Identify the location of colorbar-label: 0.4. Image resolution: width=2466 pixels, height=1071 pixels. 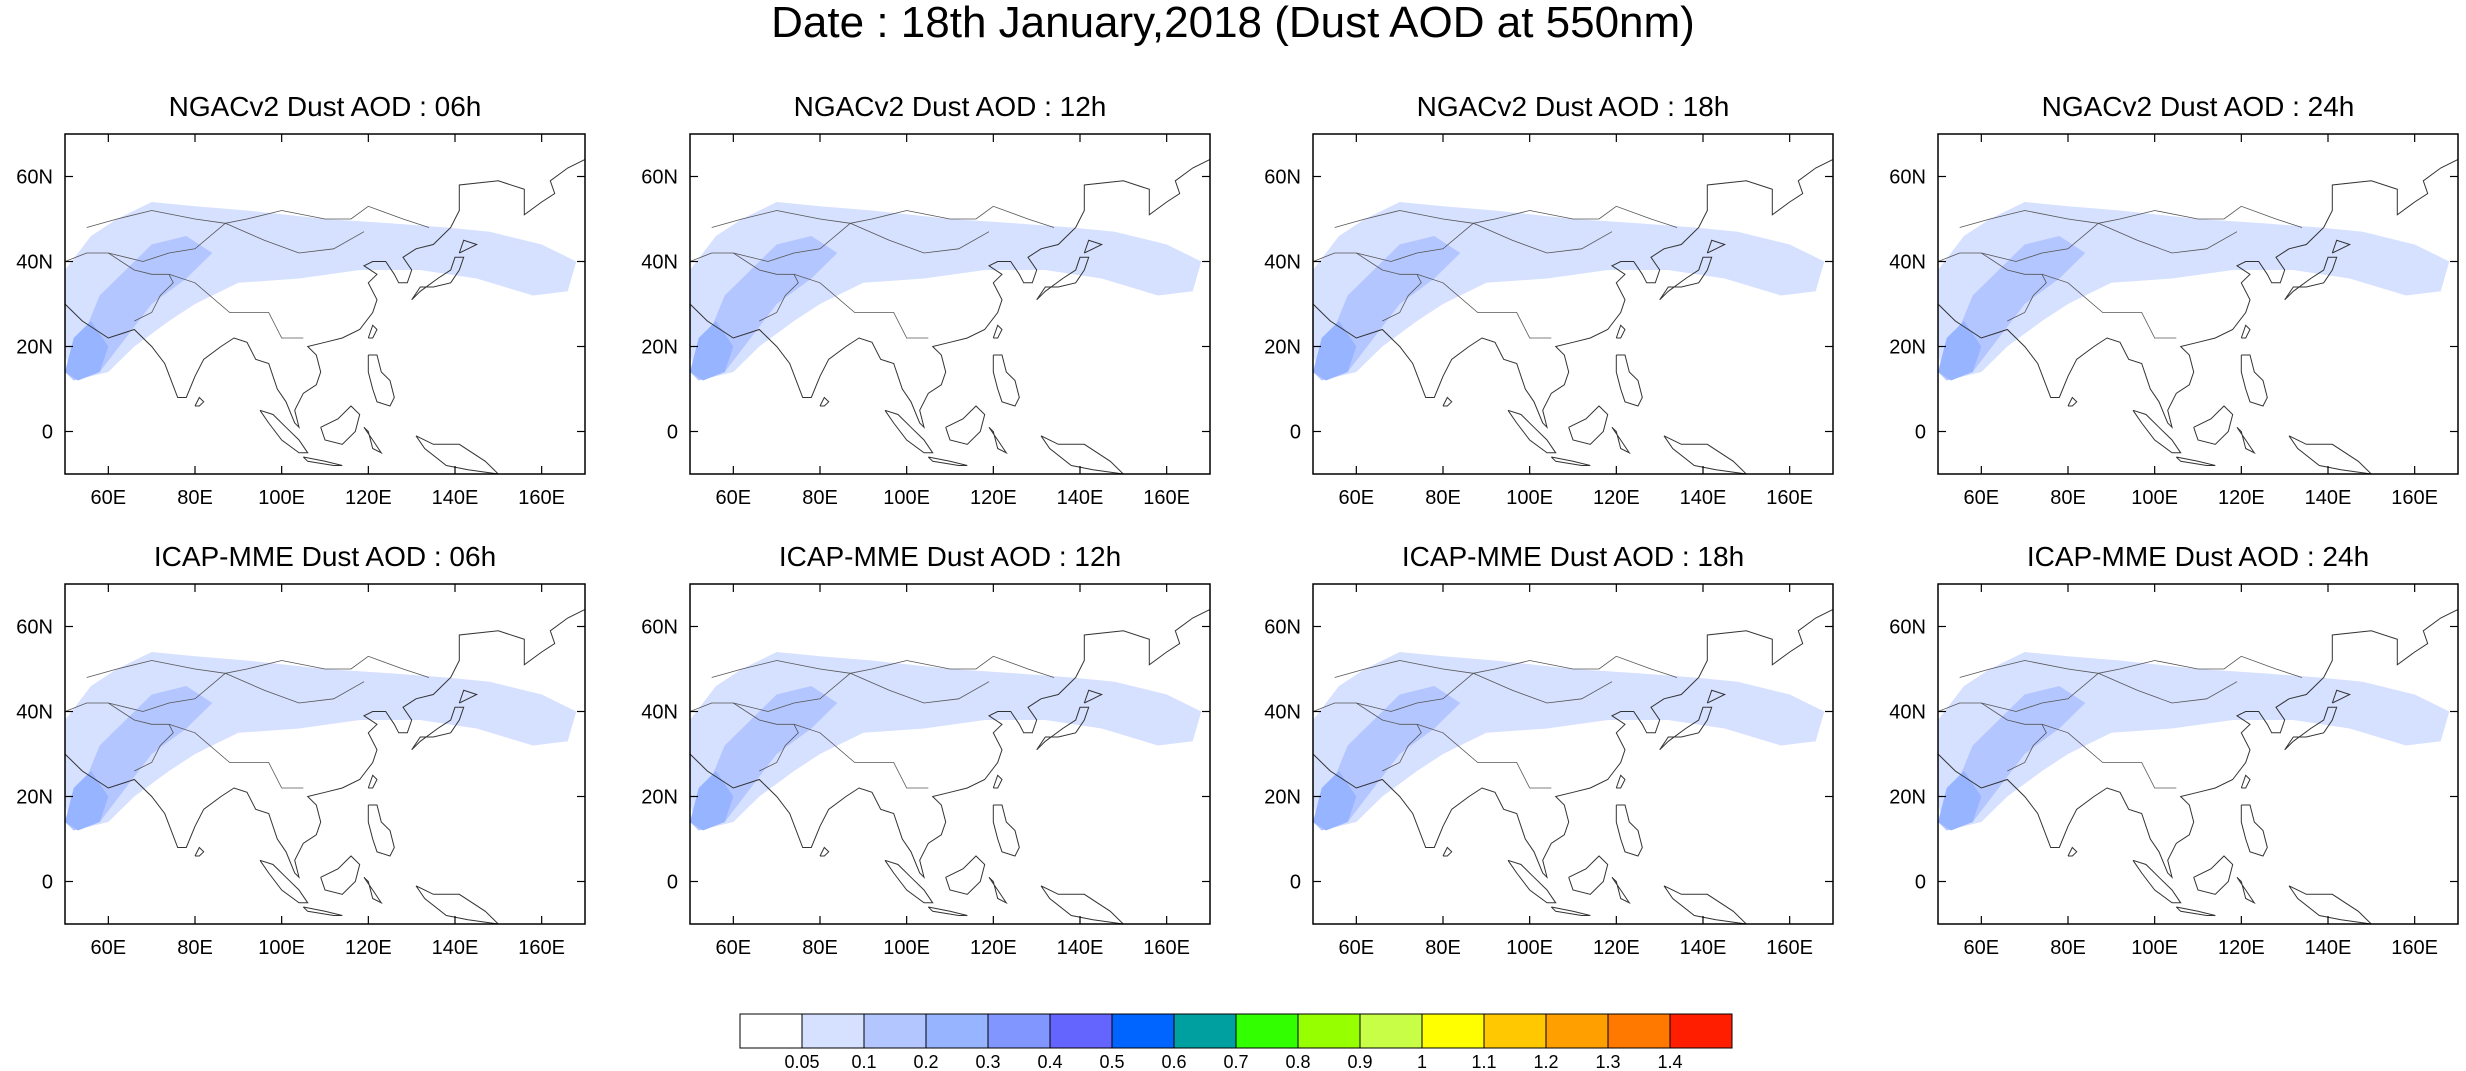
(1049, 1060).